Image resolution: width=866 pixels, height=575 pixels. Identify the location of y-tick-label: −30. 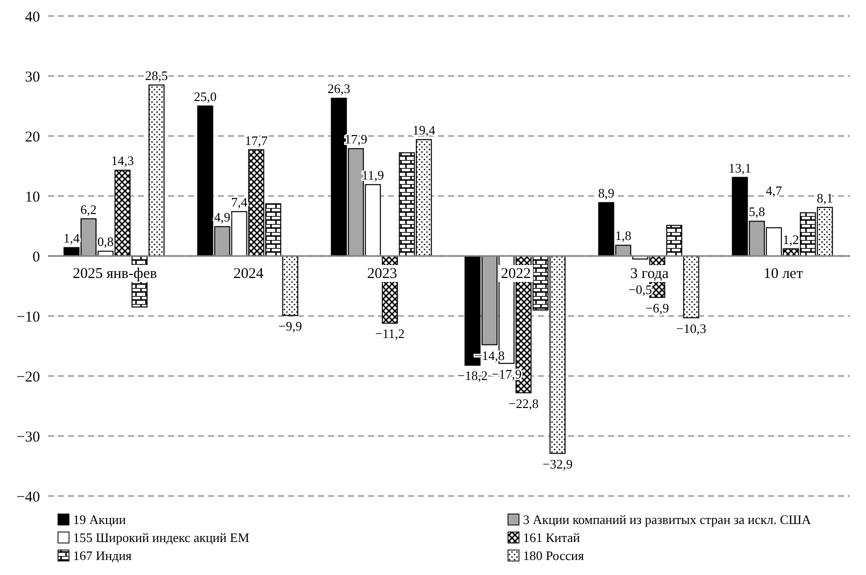
(28, 437).